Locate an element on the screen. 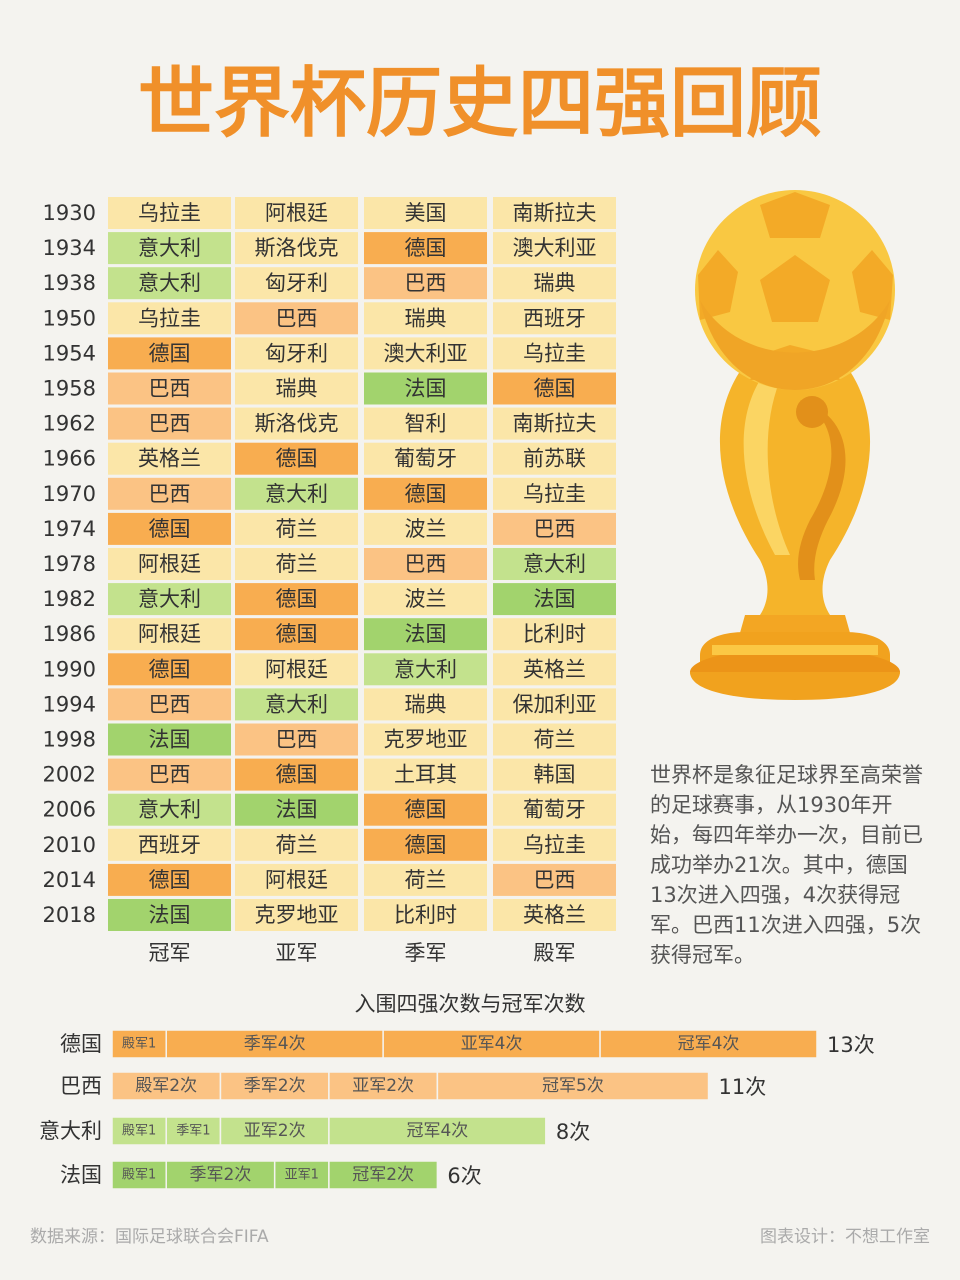  segment-label: 季军2次 is located at coordinates (275, 1086).